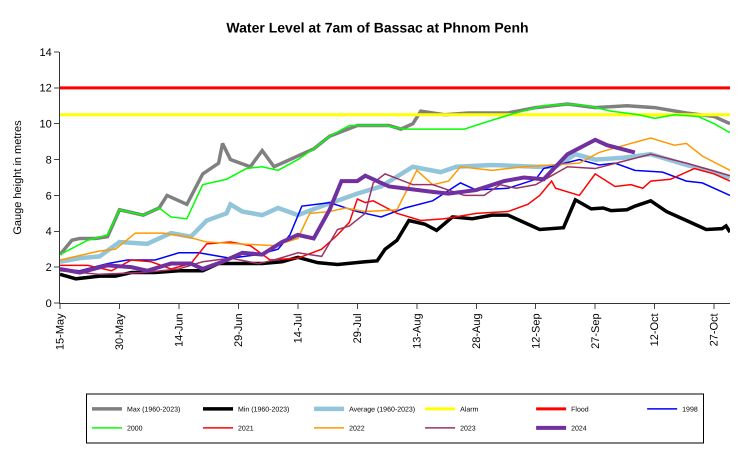 This screenshot has height=455, width=755. What do you see at coordinates (298, 328) in the screenshot?
I see `x-tick-label: 14-Jul` at bounding box center [298, 328].